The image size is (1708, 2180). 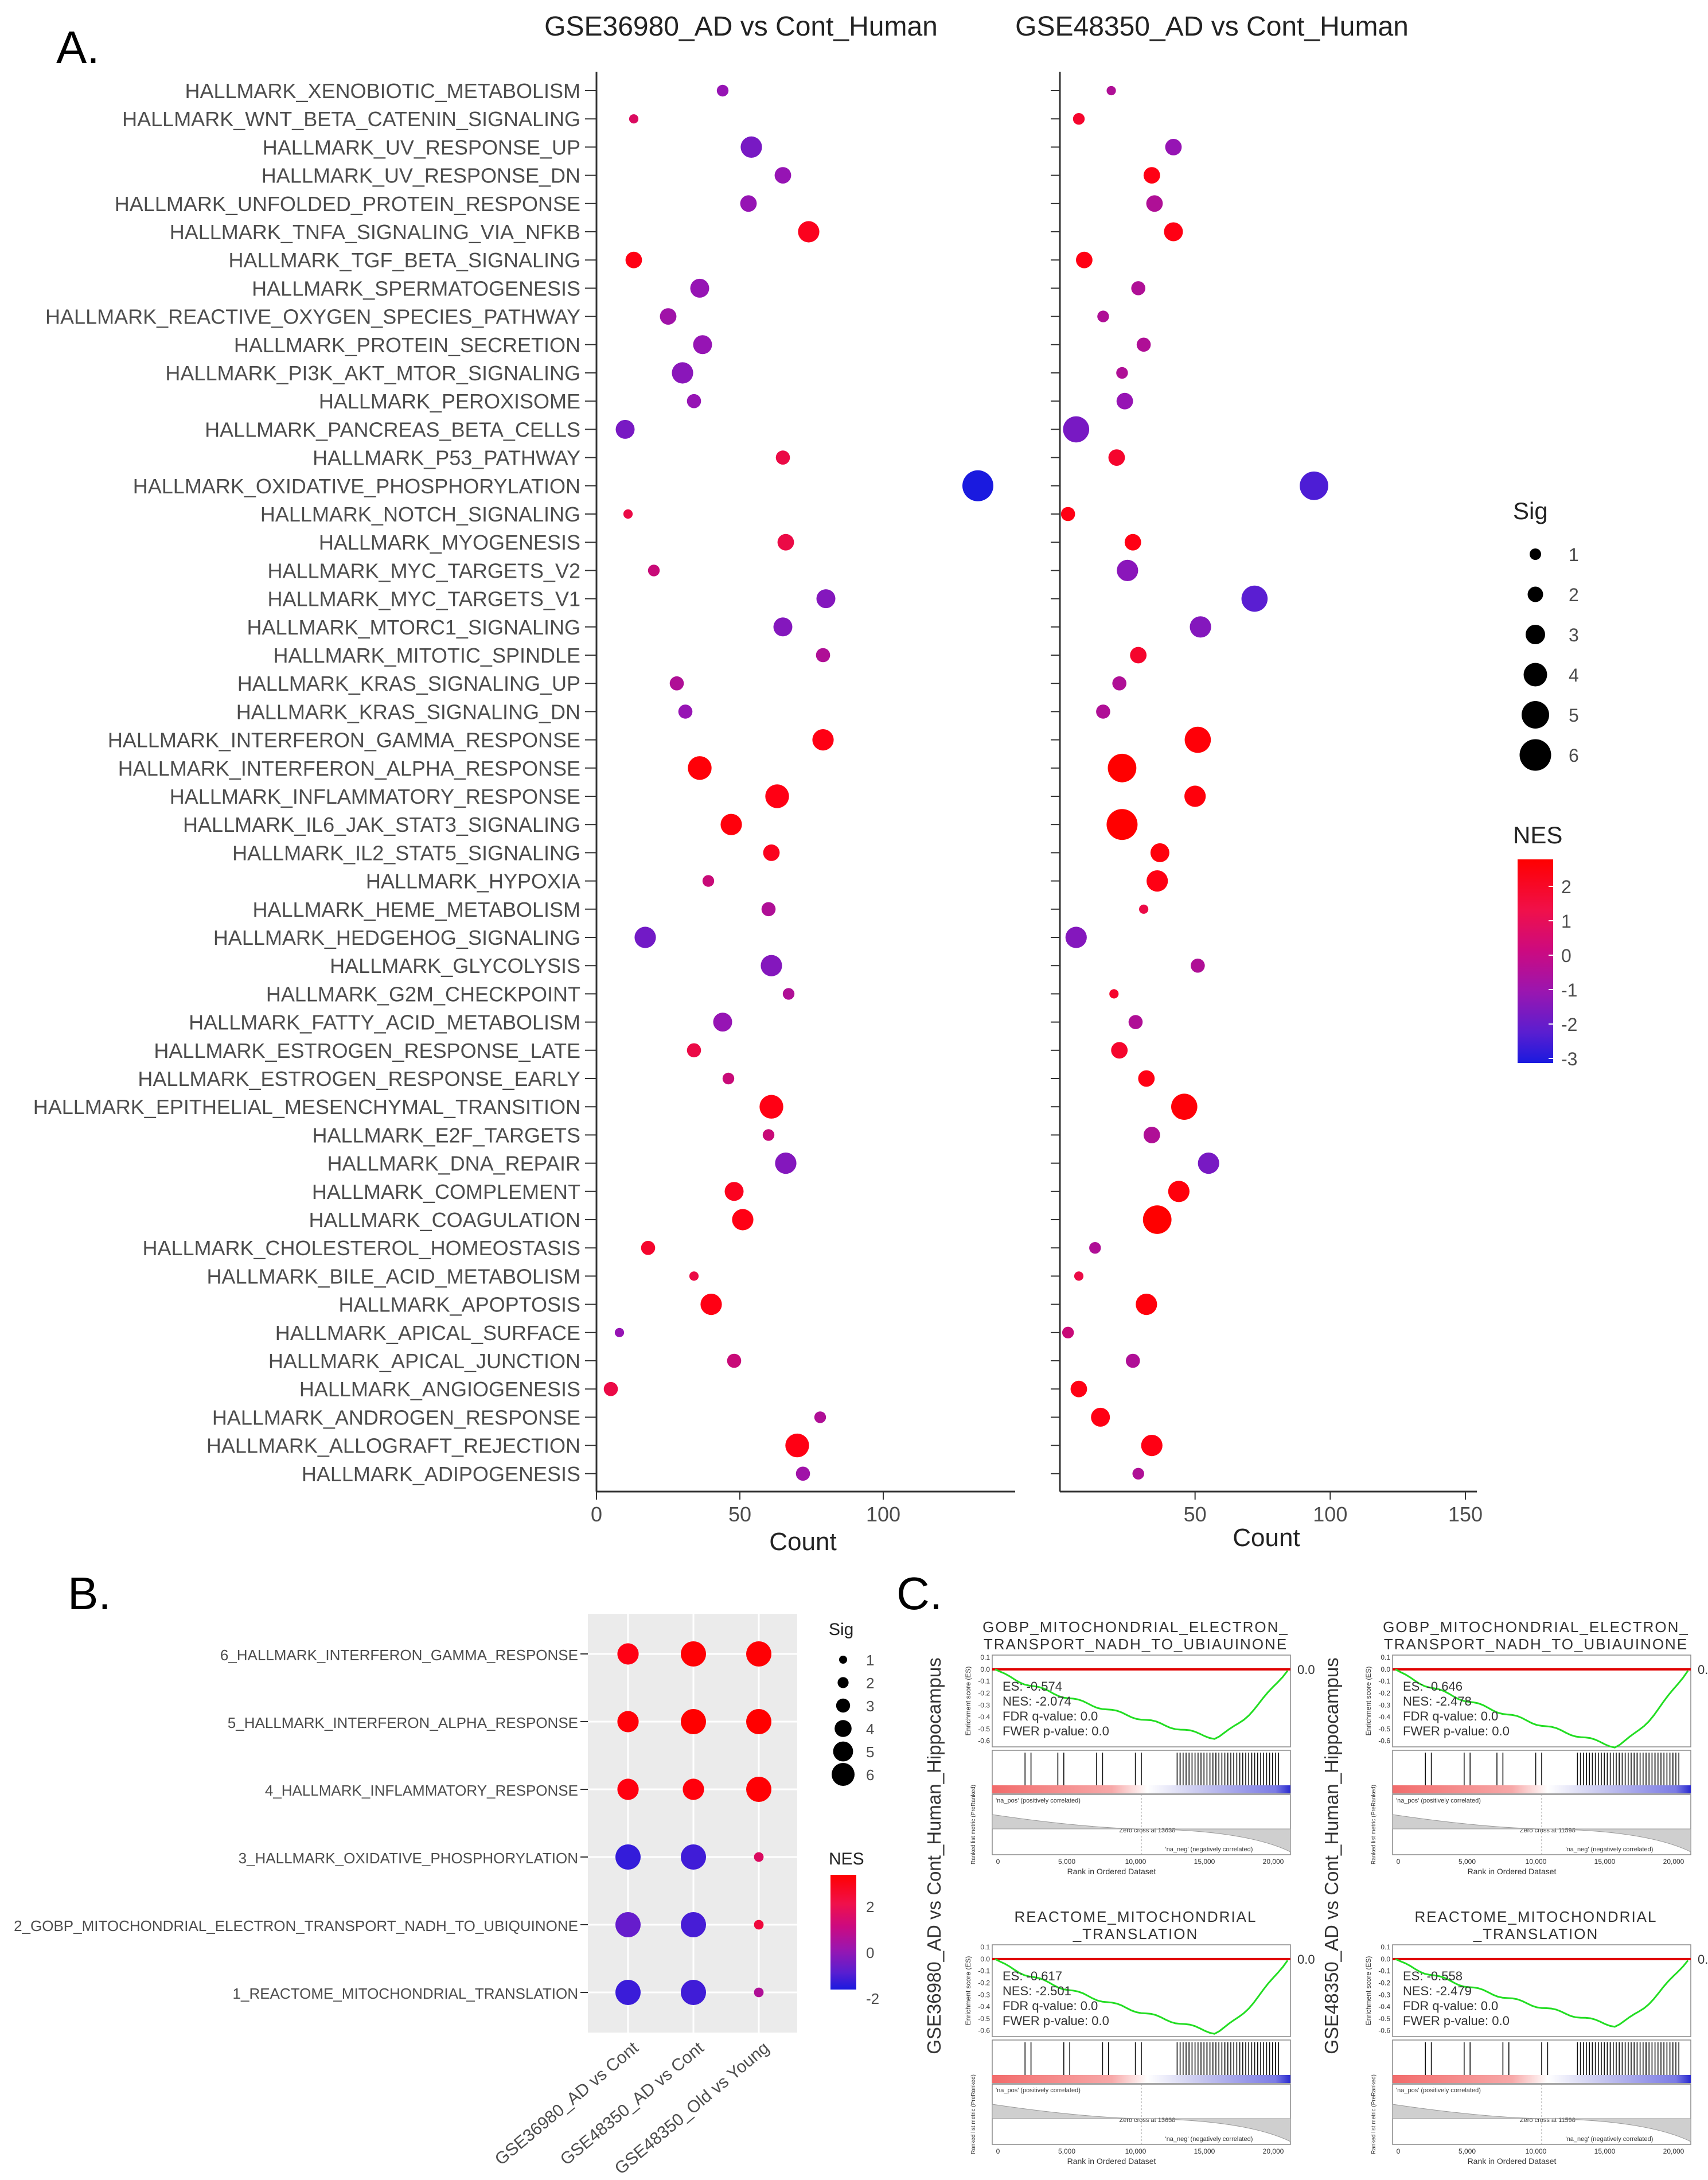 What do you see at coordinates (439, 1389) in the screenshot?
I see `panel-a-row-label: HALLMARK_ANGIOGENESIS` at bounding box center [439, 1389].